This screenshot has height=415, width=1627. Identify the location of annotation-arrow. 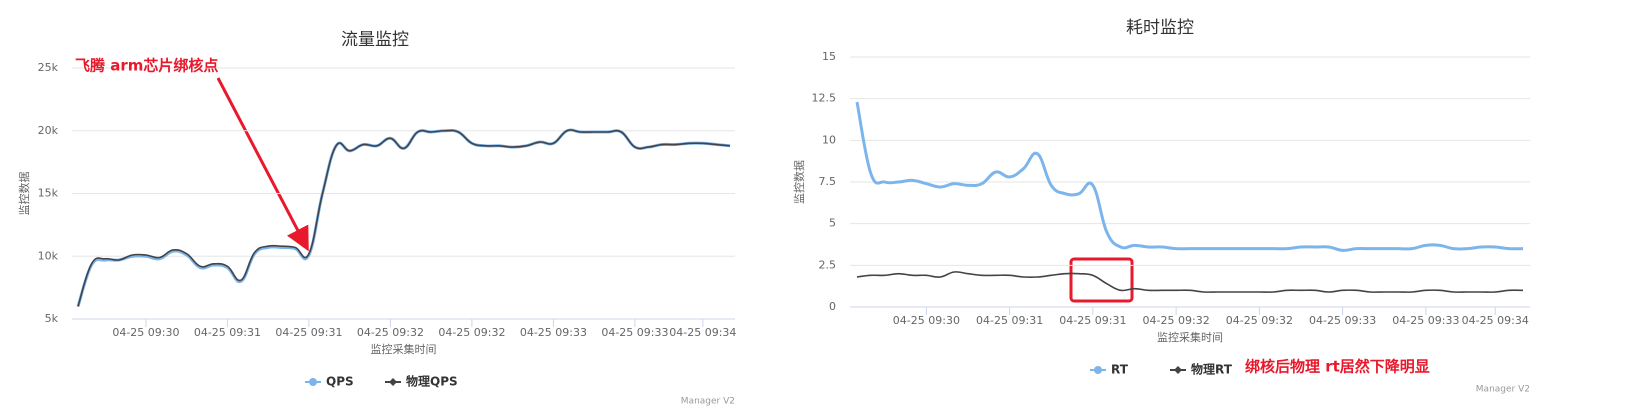
(262, 164).